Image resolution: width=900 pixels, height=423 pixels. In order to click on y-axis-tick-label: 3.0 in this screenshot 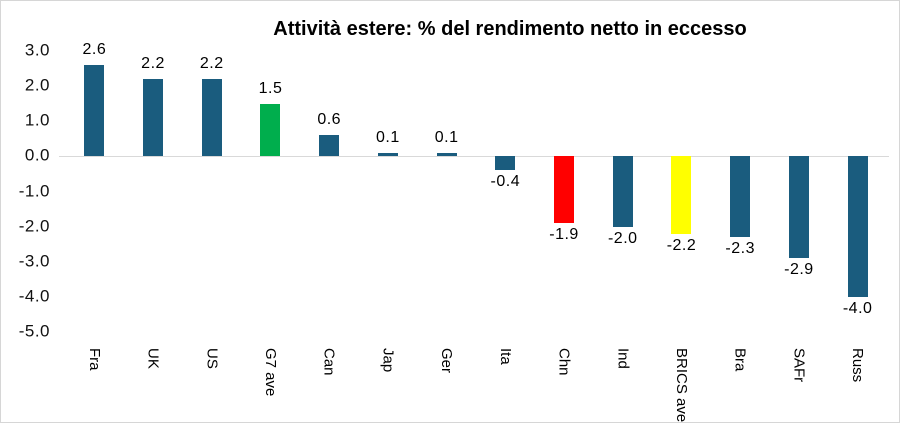, I will do `click(37, 50)`.